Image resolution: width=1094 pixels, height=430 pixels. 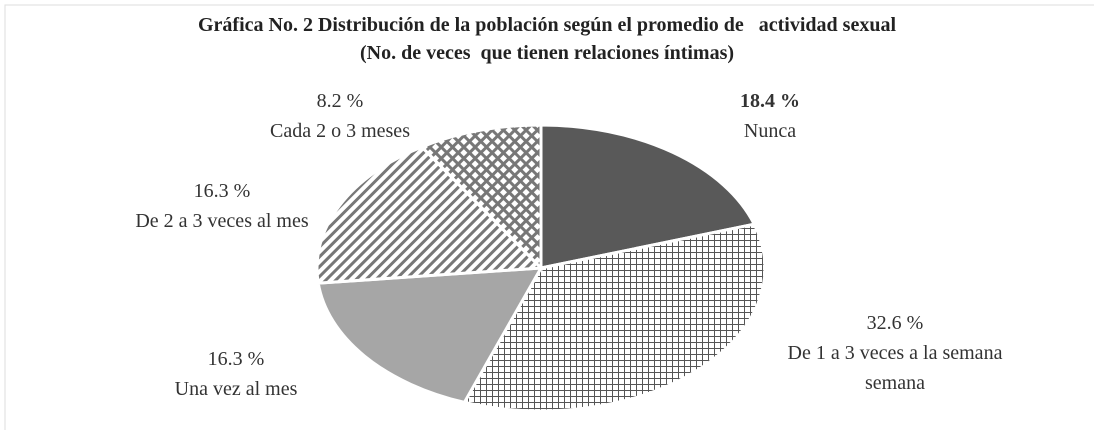 What do you see at coordinates (340, 101) in the screenshot?
I see `value-label: 8.2 %` at bounding box center [340, 101].